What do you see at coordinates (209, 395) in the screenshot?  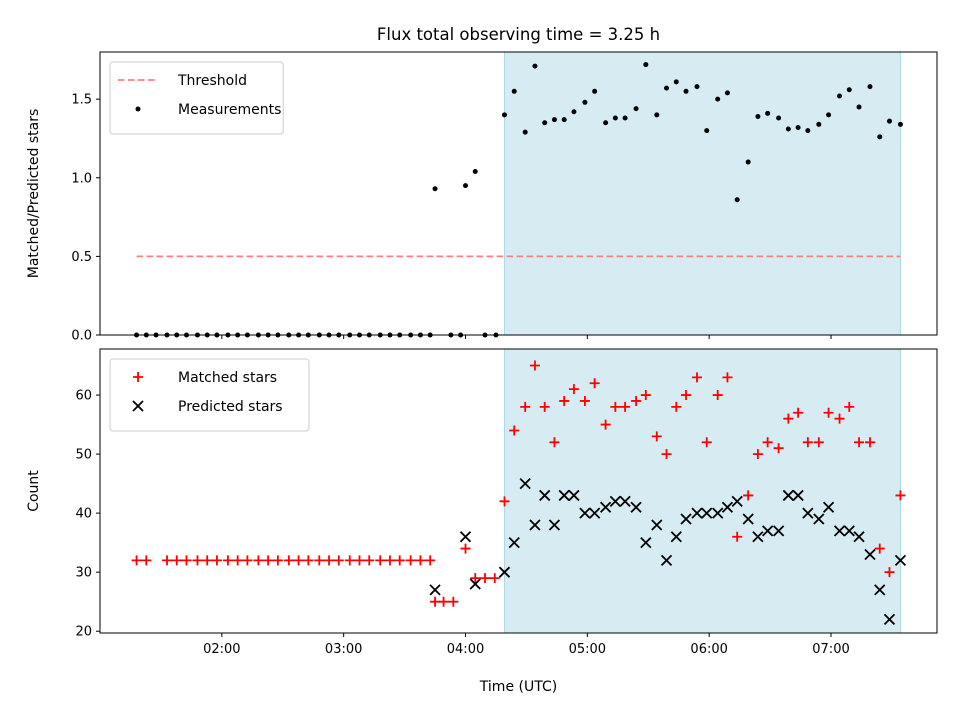 I see `legend-box` at bounding box center [209, 395].